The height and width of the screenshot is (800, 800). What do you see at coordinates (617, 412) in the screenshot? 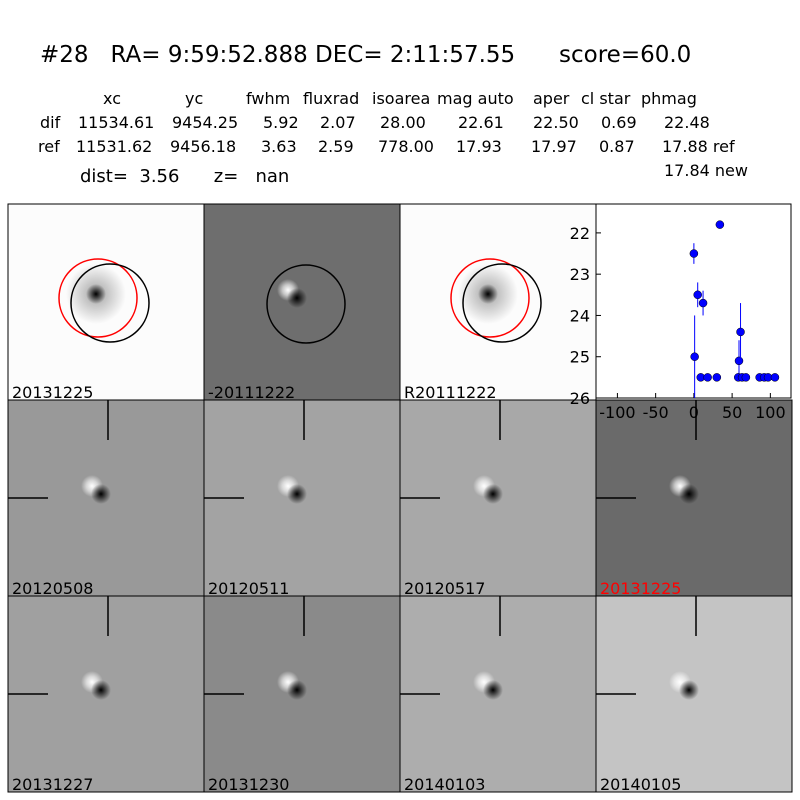
I see `x-tick-label: -100` at bounding box center [617, 412].